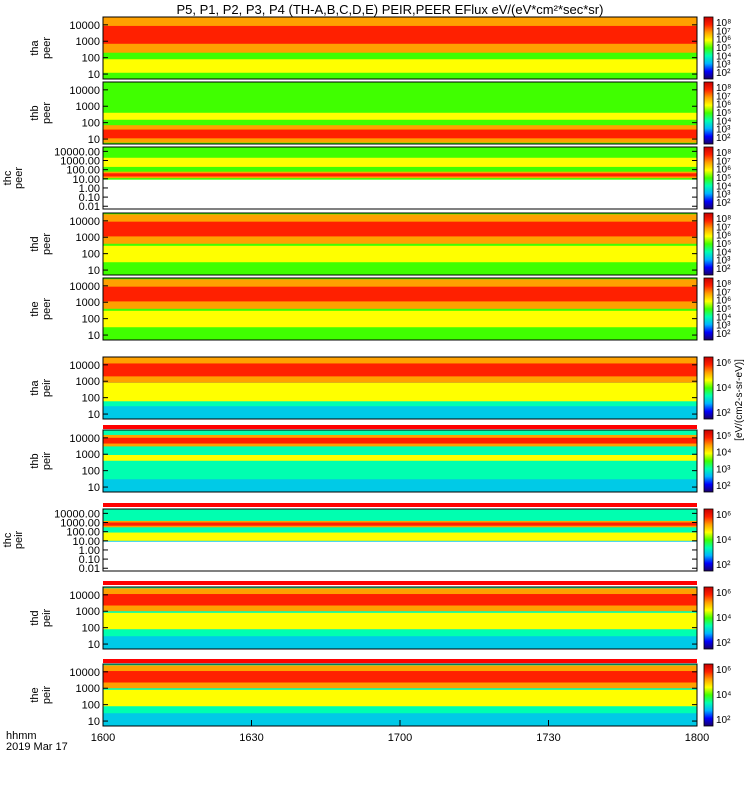 The height and width of the screenshot is (800, 750). Describe the element at coordinates (723, 219) in the screenshot. I see `colorbar-tick-label: 10⁸` at that location.